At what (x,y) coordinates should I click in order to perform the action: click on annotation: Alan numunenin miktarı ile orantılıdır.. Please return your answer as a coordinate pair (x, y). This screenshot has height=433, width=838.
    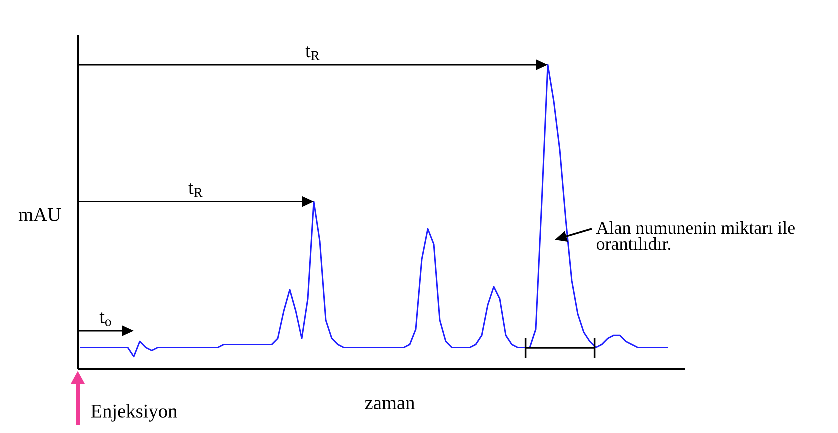
    Looking at the image, I should click on (695, 235).